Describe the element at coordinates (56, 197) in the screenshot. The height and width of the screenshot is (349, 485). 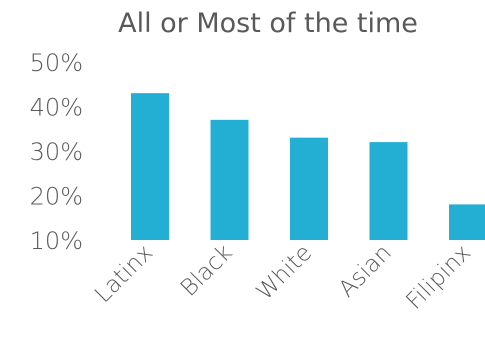
I see `y-tick-label: 20%` at that location.